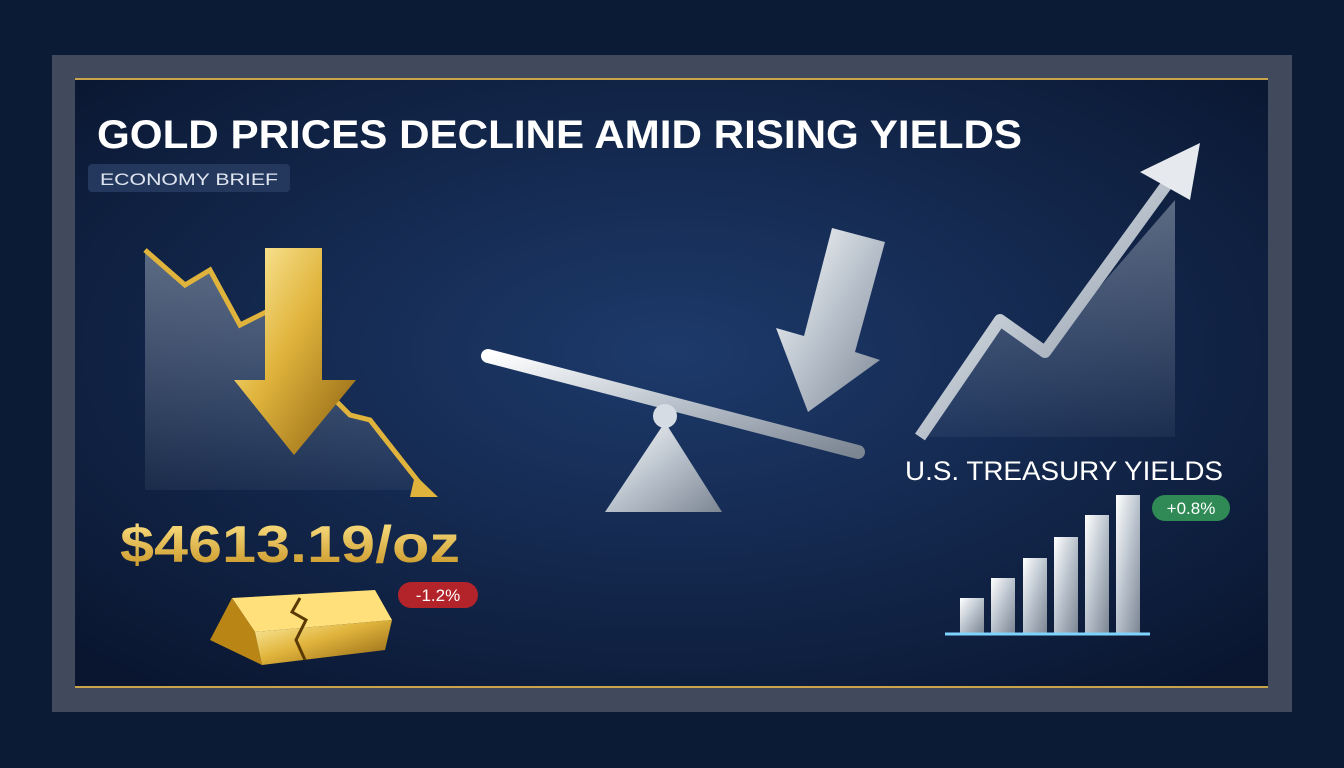  What do you see at coordinates (295, 351) in the screenshot?
I see `gold-arrow` at bounding box center [295, 351].